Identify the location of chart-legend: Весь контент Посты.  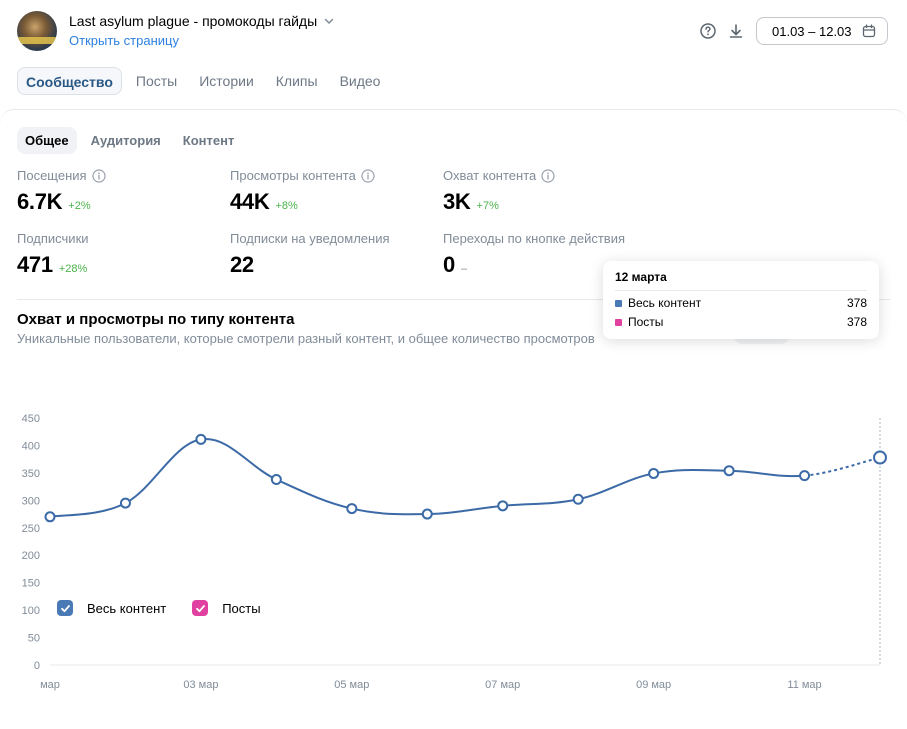
(172, 608).